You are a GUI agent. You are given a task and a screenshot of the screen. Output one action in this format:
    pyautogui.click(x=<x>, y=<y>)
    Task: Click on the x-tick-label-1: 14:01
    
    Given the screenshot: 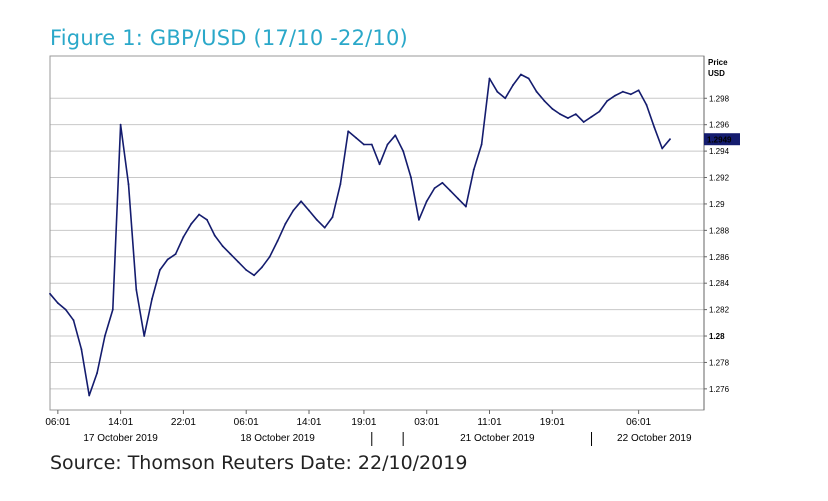 What is the action you would take?
    pyautogui.click(x=120, y=422)
    